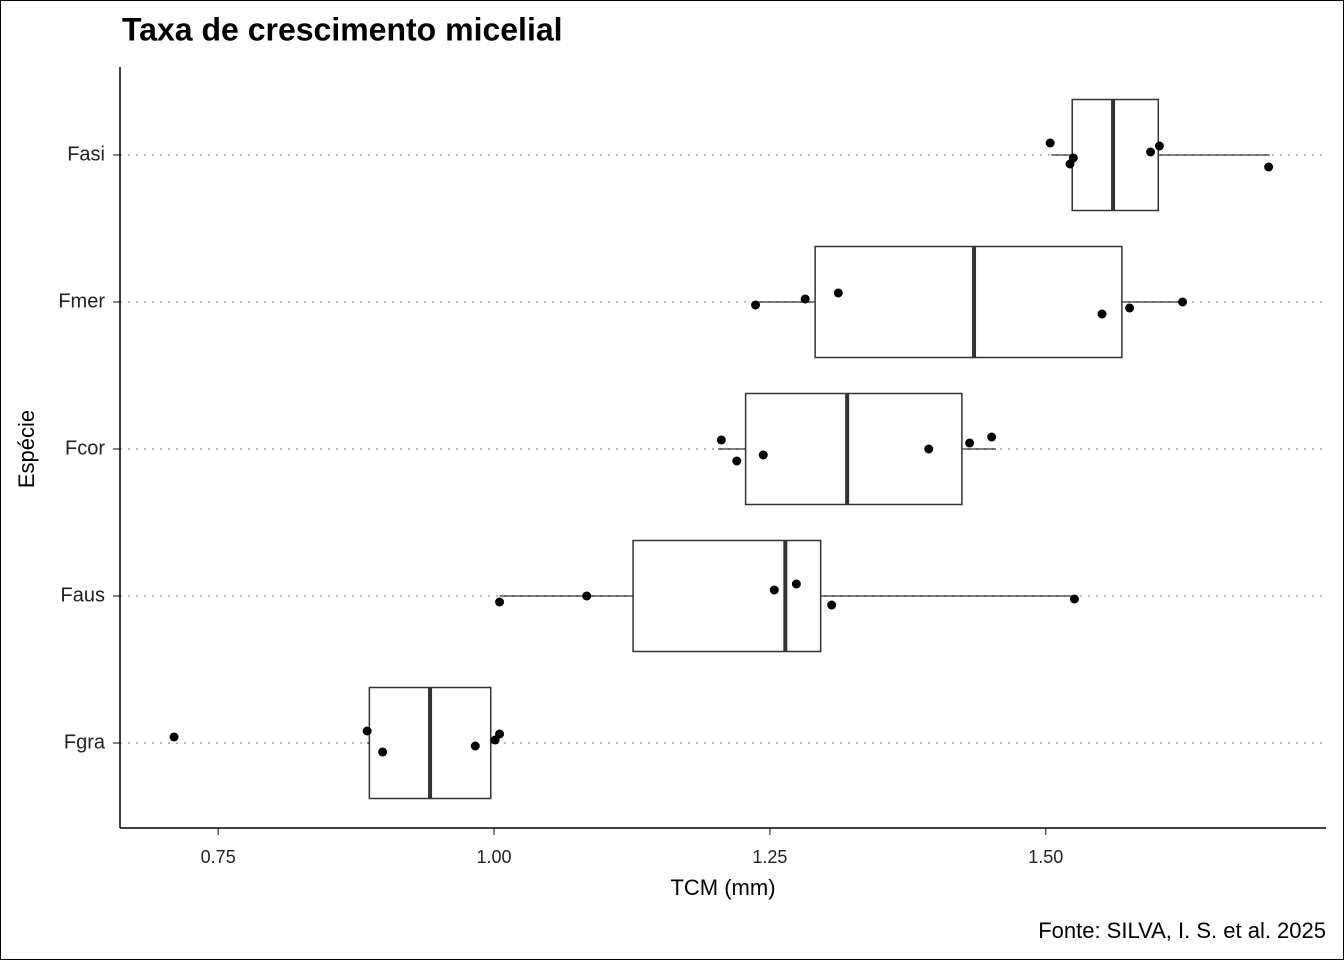  I want to click on y-tick-label: Fcor, so click(85, 448).